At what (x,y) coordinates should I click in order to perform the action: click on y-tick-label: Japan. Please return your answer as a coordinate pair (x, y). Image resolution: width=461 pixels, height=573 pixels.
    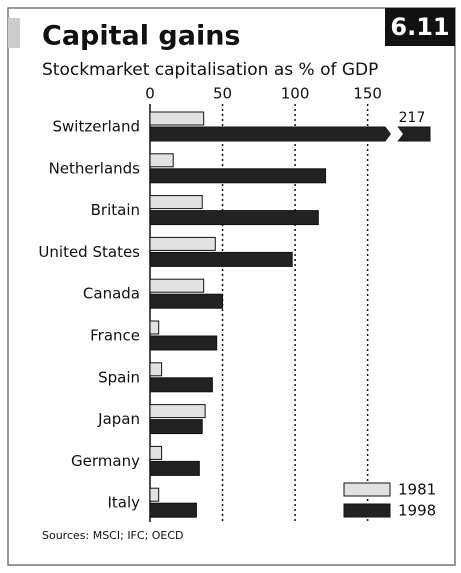
    Looking at the image, I should click on (118, 419).